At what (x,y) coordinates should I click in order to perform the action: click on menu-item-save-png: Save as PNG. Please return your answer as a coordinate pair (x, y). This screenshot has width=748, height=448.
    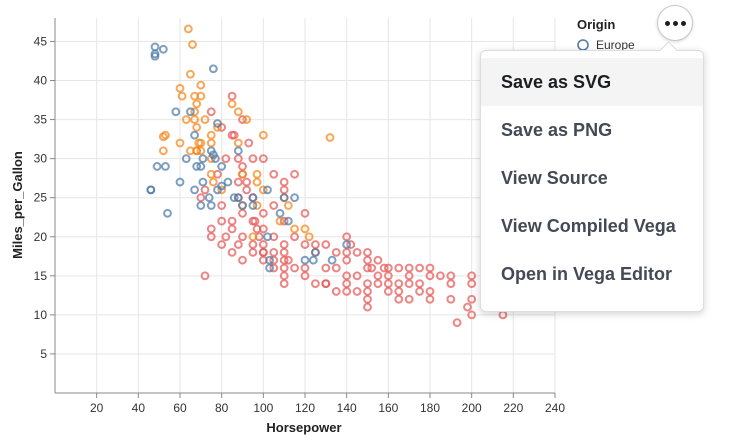
    Looking at the image, I should click on (557, 130).